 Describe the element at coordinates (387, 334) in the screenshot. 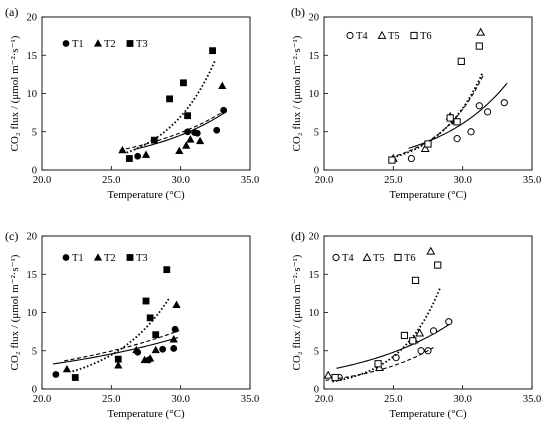

I see `fit-line-t6` at that location.